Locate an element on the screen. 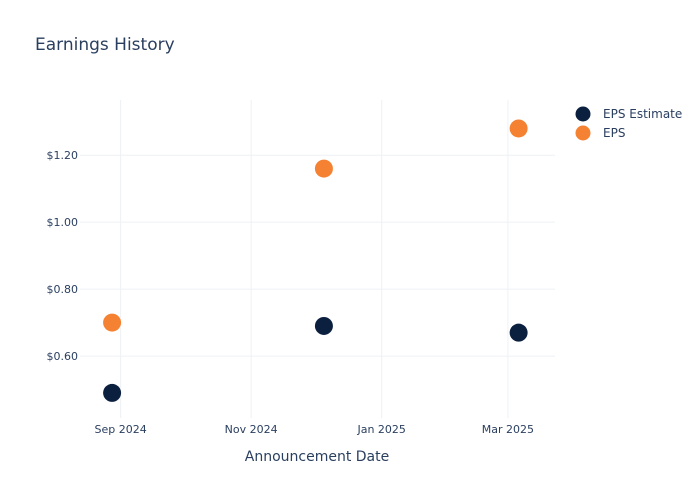 The image size is (700, 500). legend-item: EPS is located at coordinates (600, 133).